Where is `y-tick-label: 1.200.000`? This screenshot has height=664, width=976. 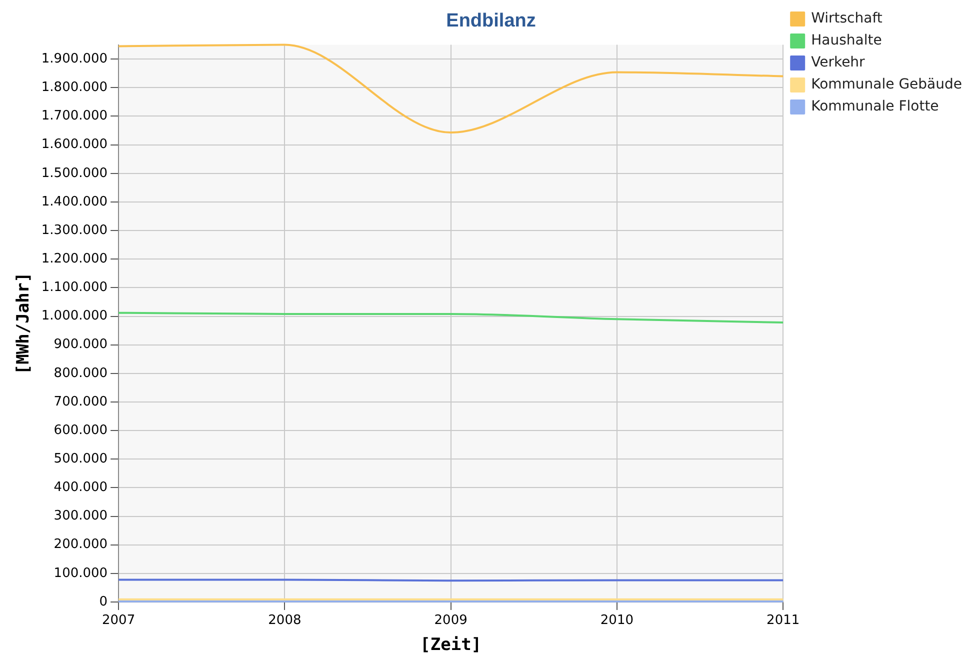 y-tick-label: 1.200.000 is located at coordinates (74, 258).